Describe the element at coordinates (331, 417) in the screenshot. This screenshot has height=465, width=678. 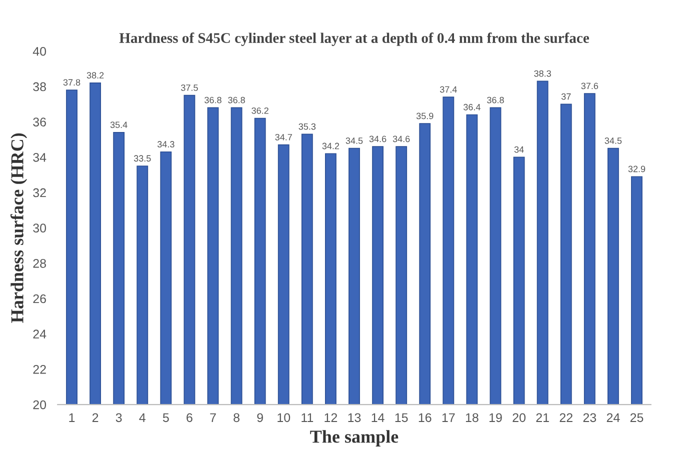
I see `x-tick-label: 12` at that location.